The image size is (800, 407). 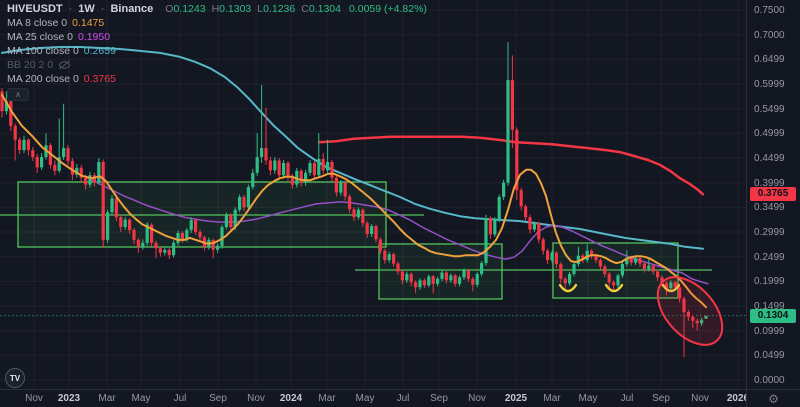 What do you see at coordinates (769, 10) in the screenshot?
I see `price-tick: 0.7500` at bounding box center [769, 10].